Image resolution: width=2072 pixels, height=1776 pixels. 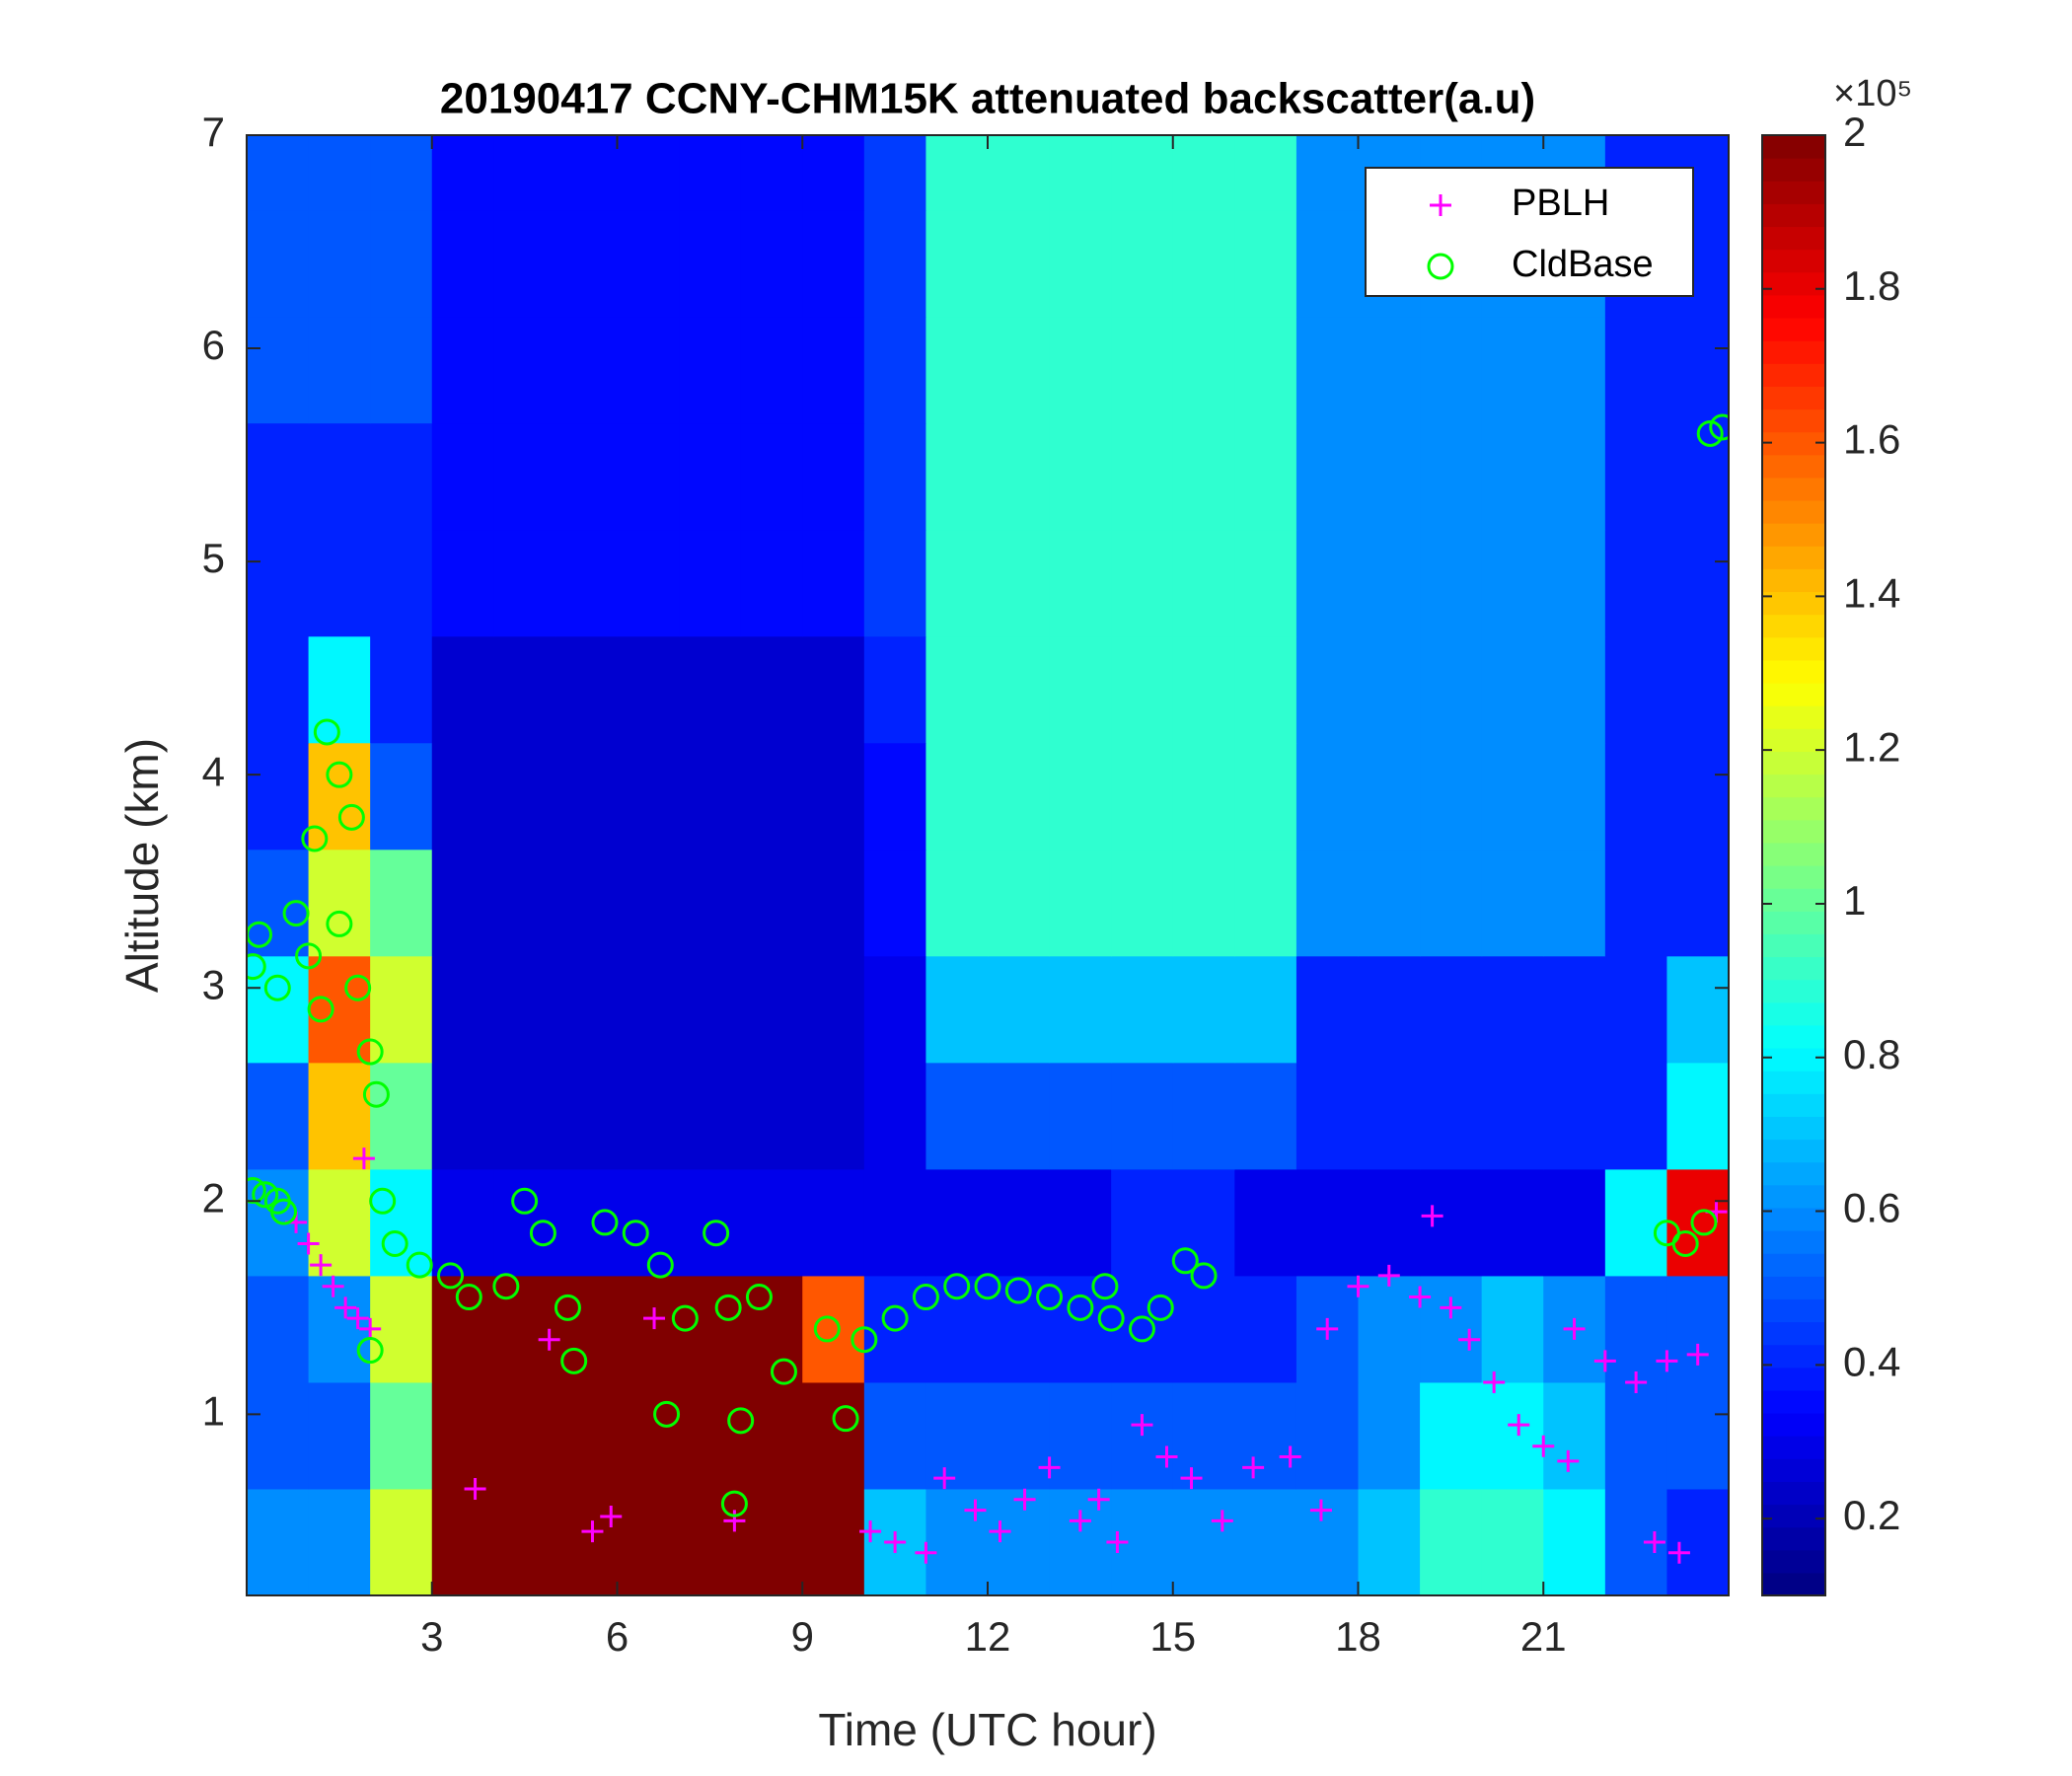 What do you see at coordinates (214, 1410) in the screenshot?
I see `y-tick-label: 1` at bounding box center [214, 1410].